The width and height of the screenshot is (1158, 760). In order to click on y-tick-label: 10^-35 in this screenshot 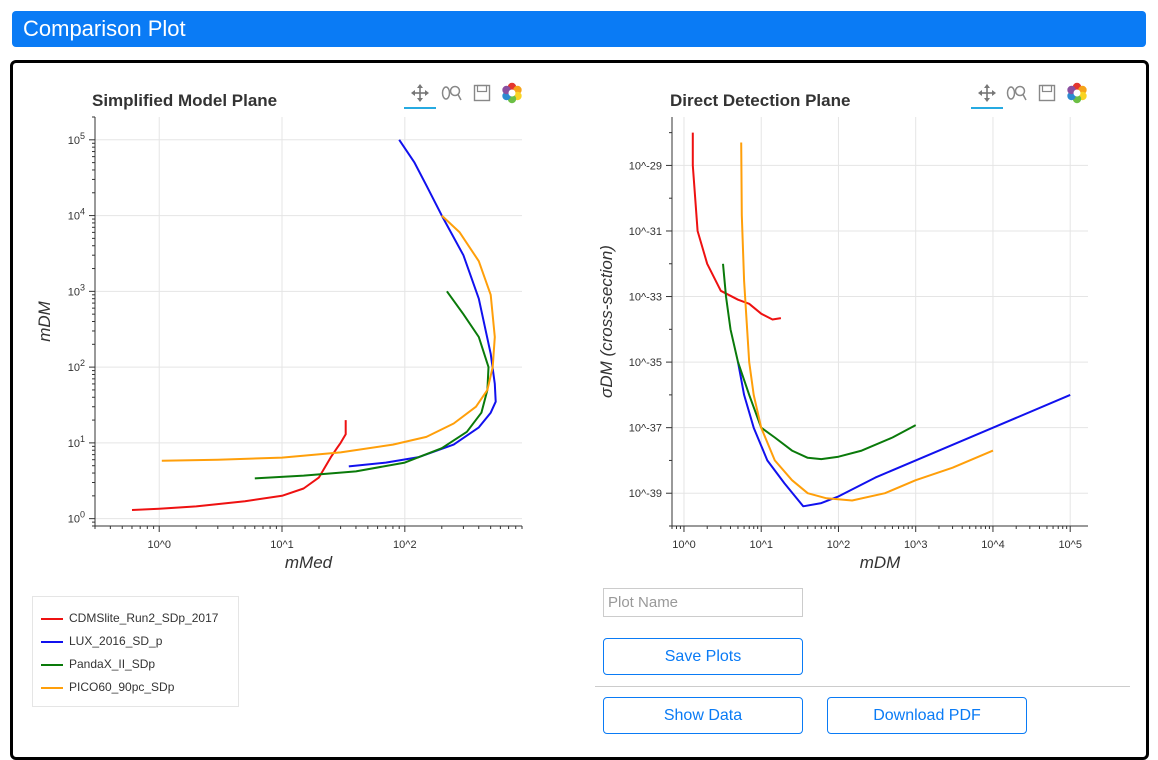, I will do `click(645, 363)`.